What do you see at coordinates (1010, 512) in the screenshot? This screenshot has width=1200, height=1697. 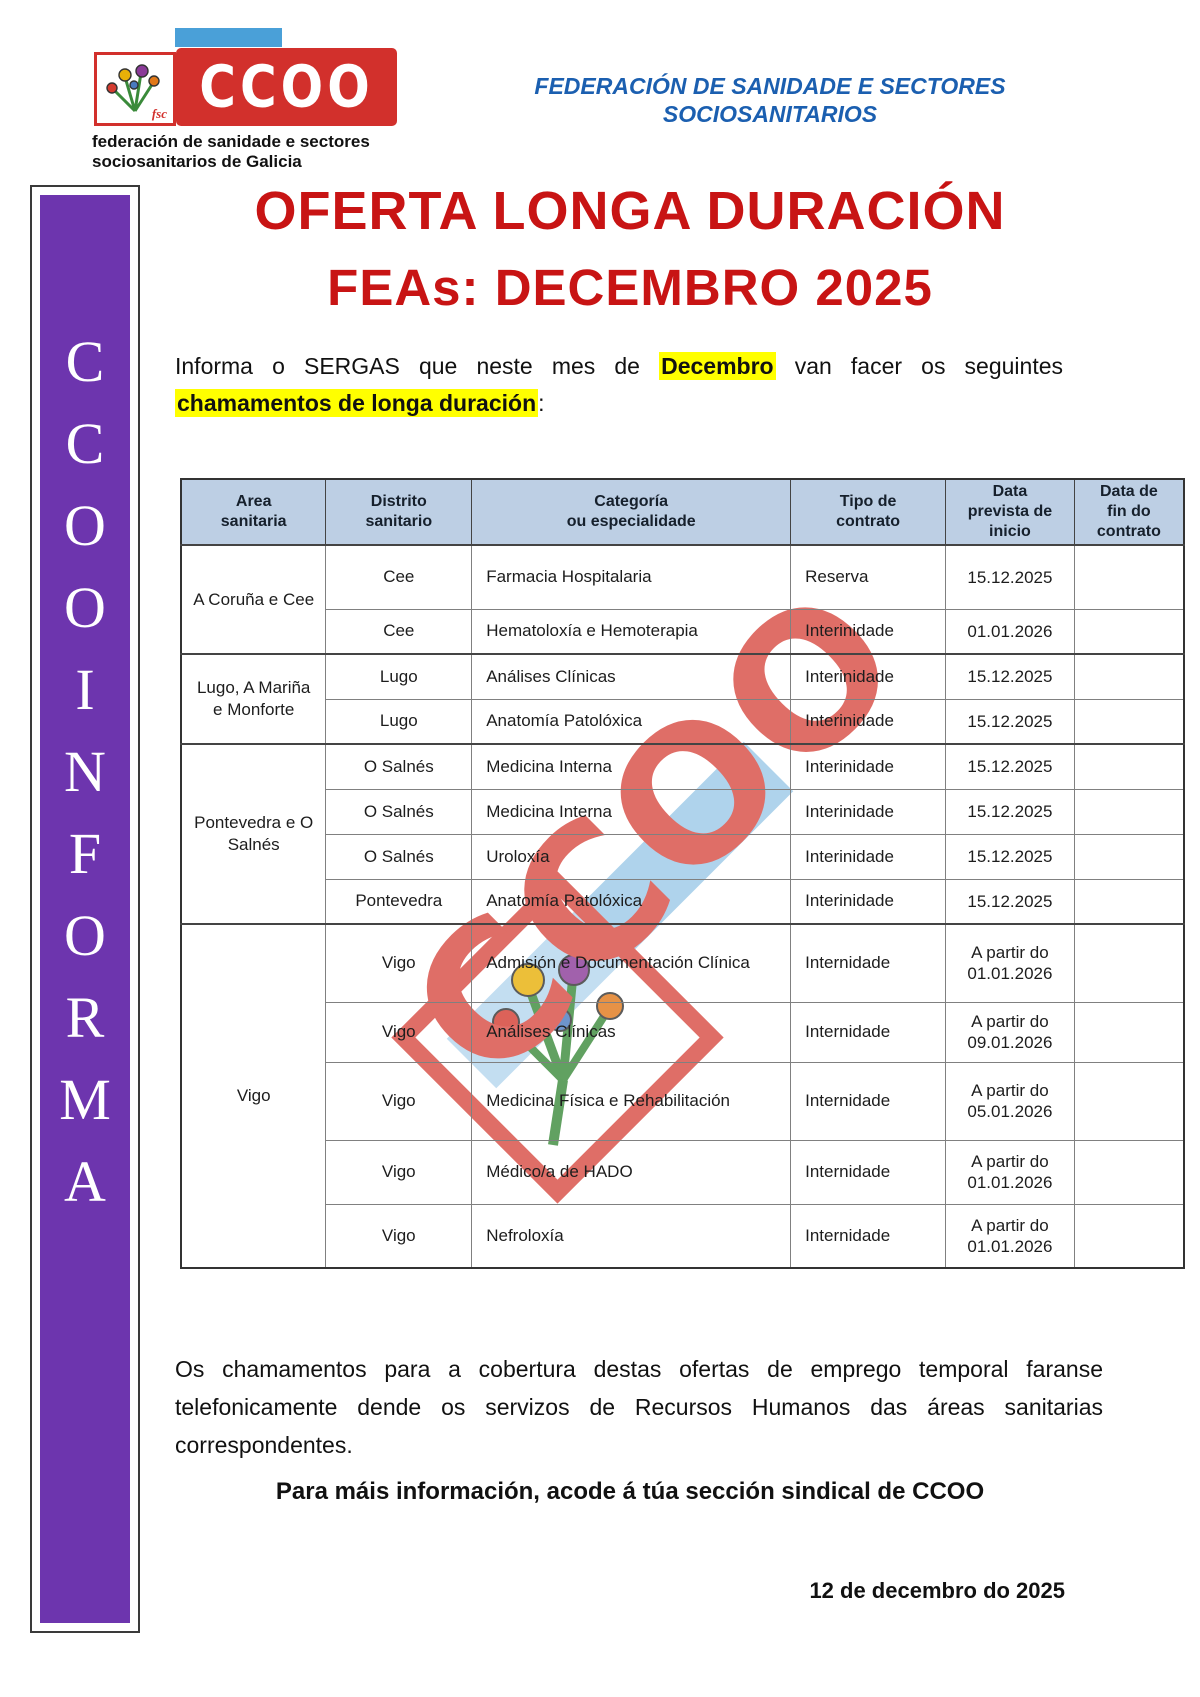 I see `col-header-inicio: Data prevista de inicio` at bounding box center [1010, 512].